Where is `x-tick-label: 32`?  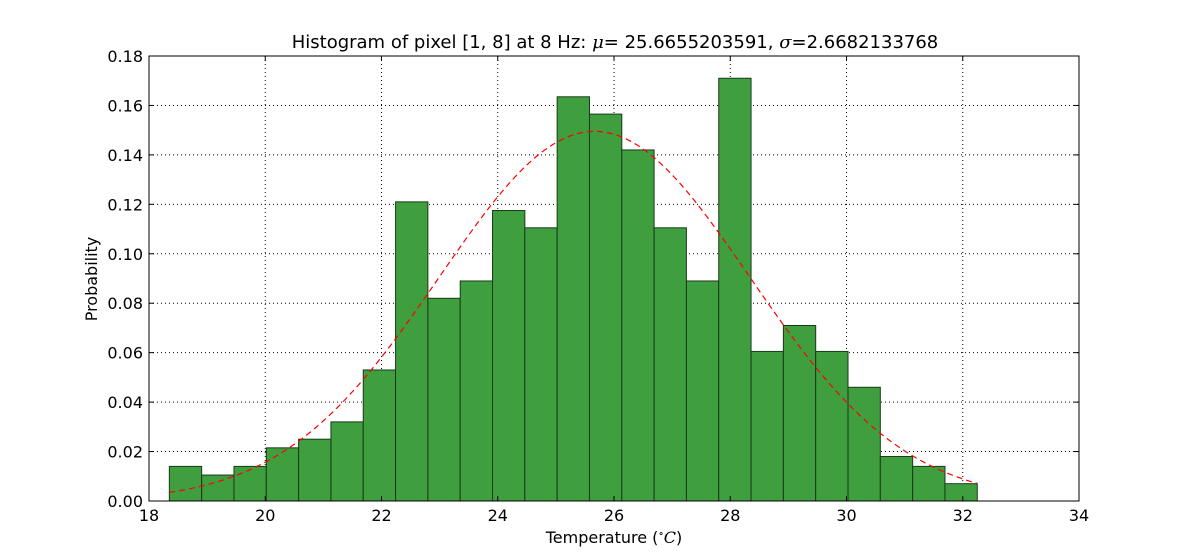 x-tick-label: 32 is located at coordinates (963, 515).